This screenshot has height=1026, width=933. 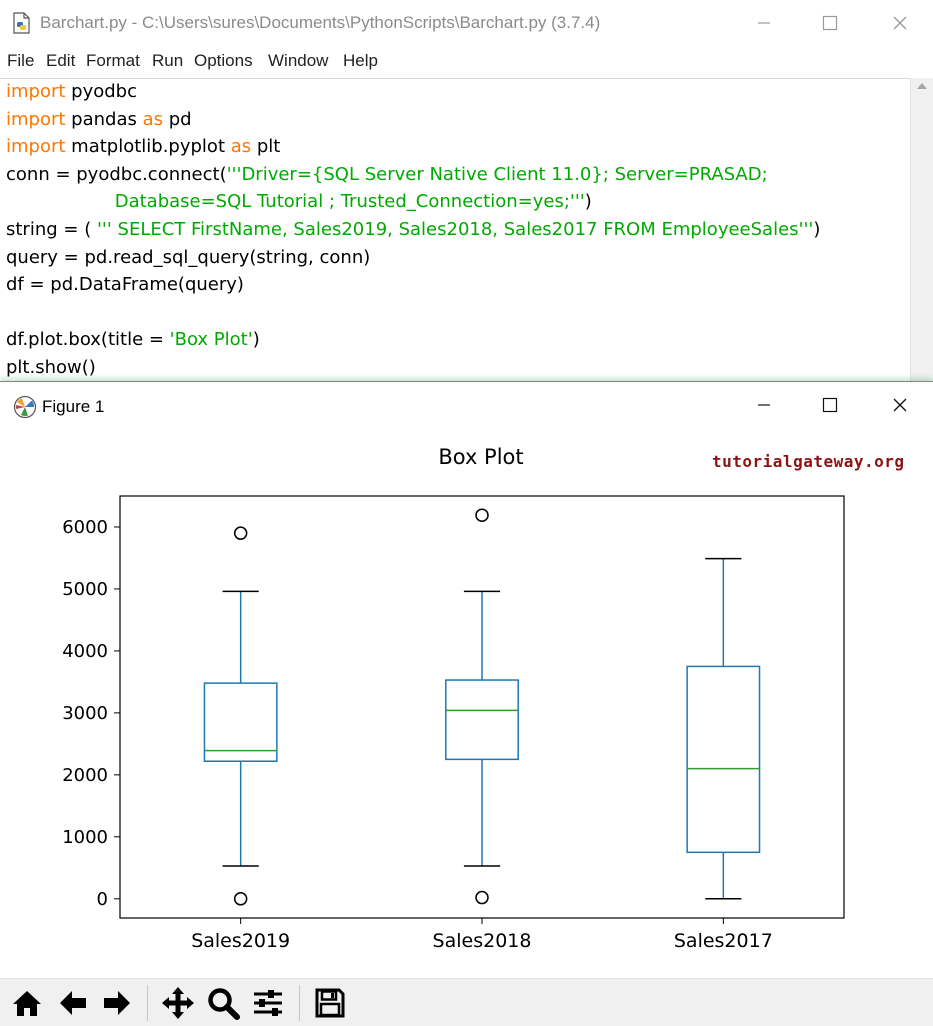 I want to click on close-button, so click(x=900, y=23).